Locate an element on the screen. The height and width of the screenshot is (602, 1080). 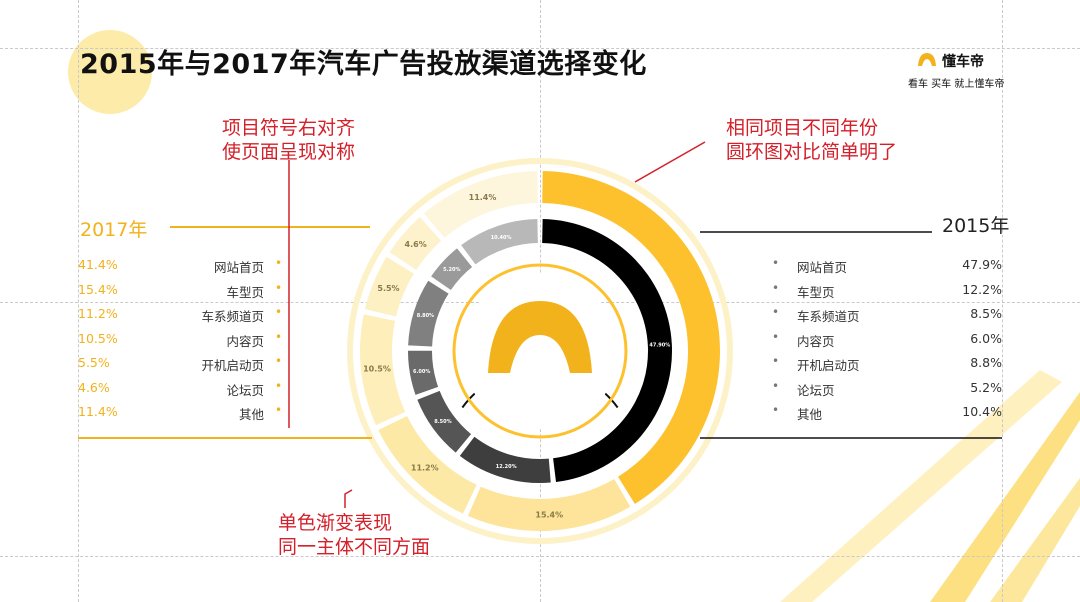
ring-data-label: 4.6% is located at coordinates (416, 244).